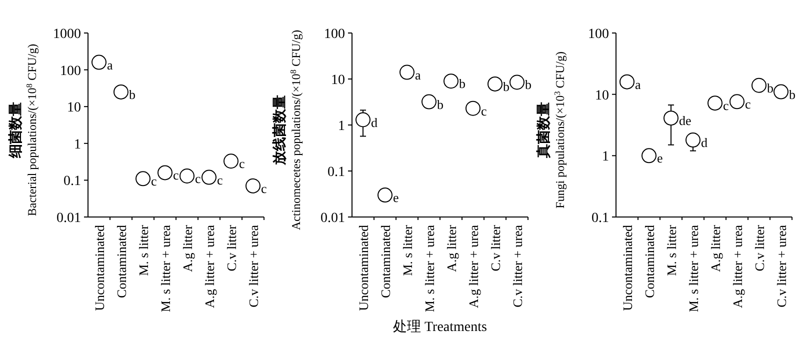 The height and width of the screenshot is (337, 800). What do you see at coordinates (685, 120) in the screenshot?
I see `annotation: de` at bounding box center [685, 120].